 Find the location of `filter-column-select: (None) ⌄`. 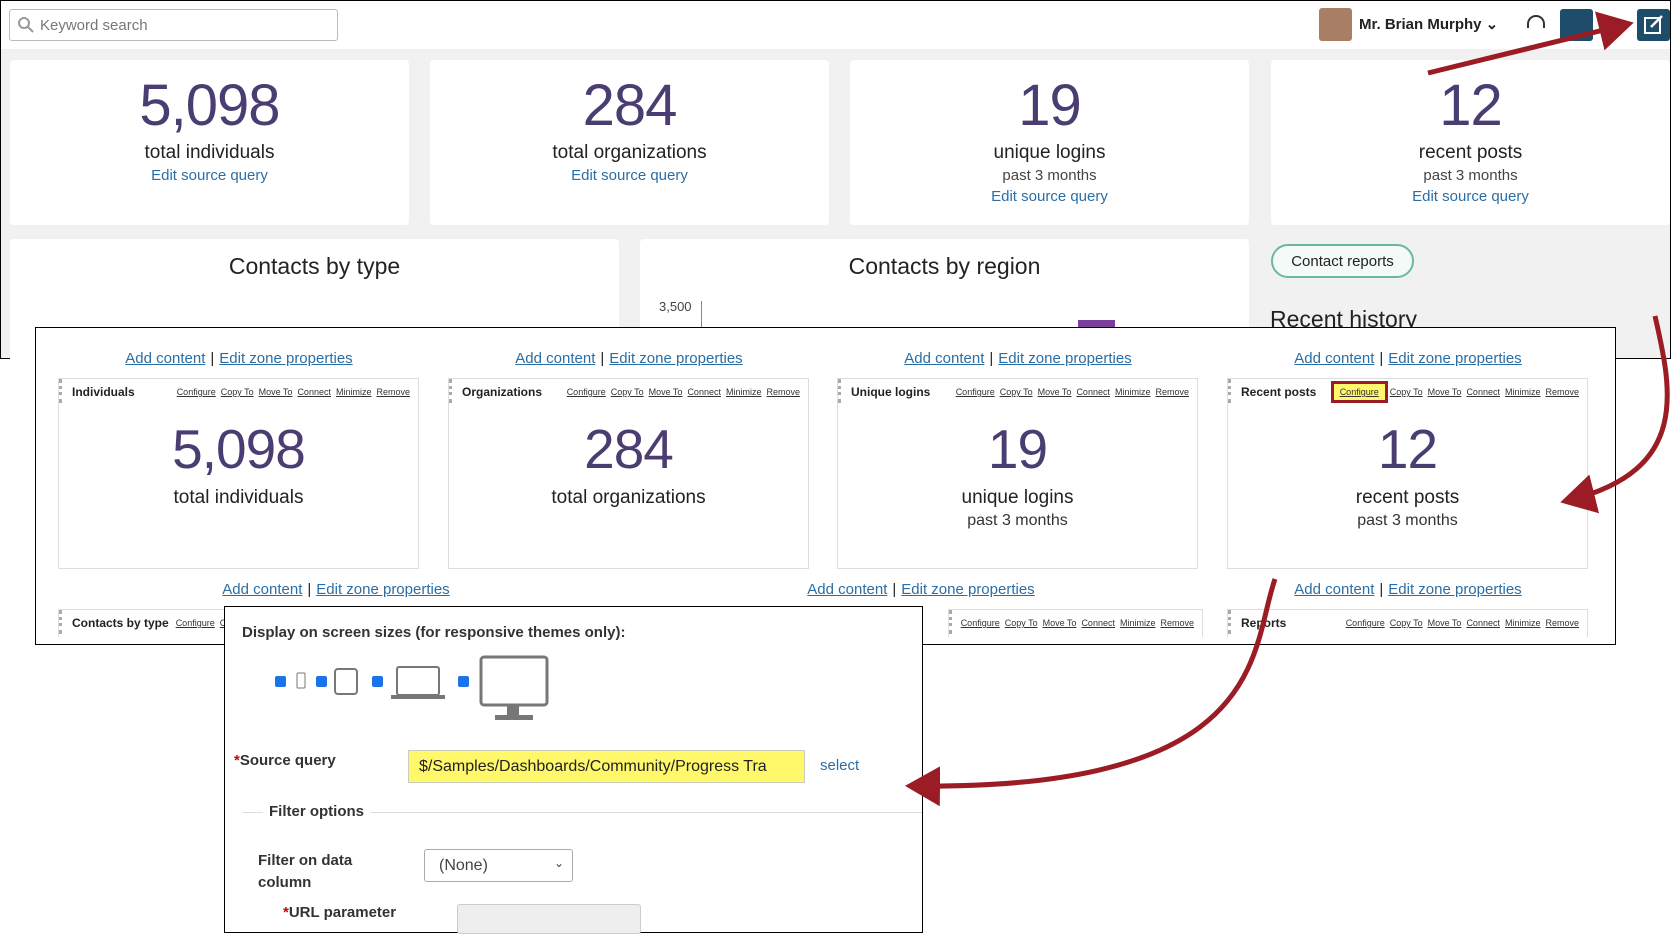

filter-column-select: (None) ⌄ is located at coordinates (498, 865).